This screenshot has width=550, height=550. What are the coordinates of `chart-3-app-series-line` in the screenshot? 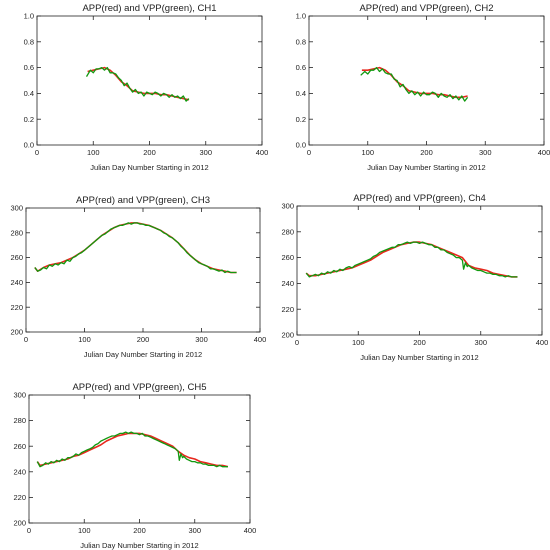 It's located at (135, 248).